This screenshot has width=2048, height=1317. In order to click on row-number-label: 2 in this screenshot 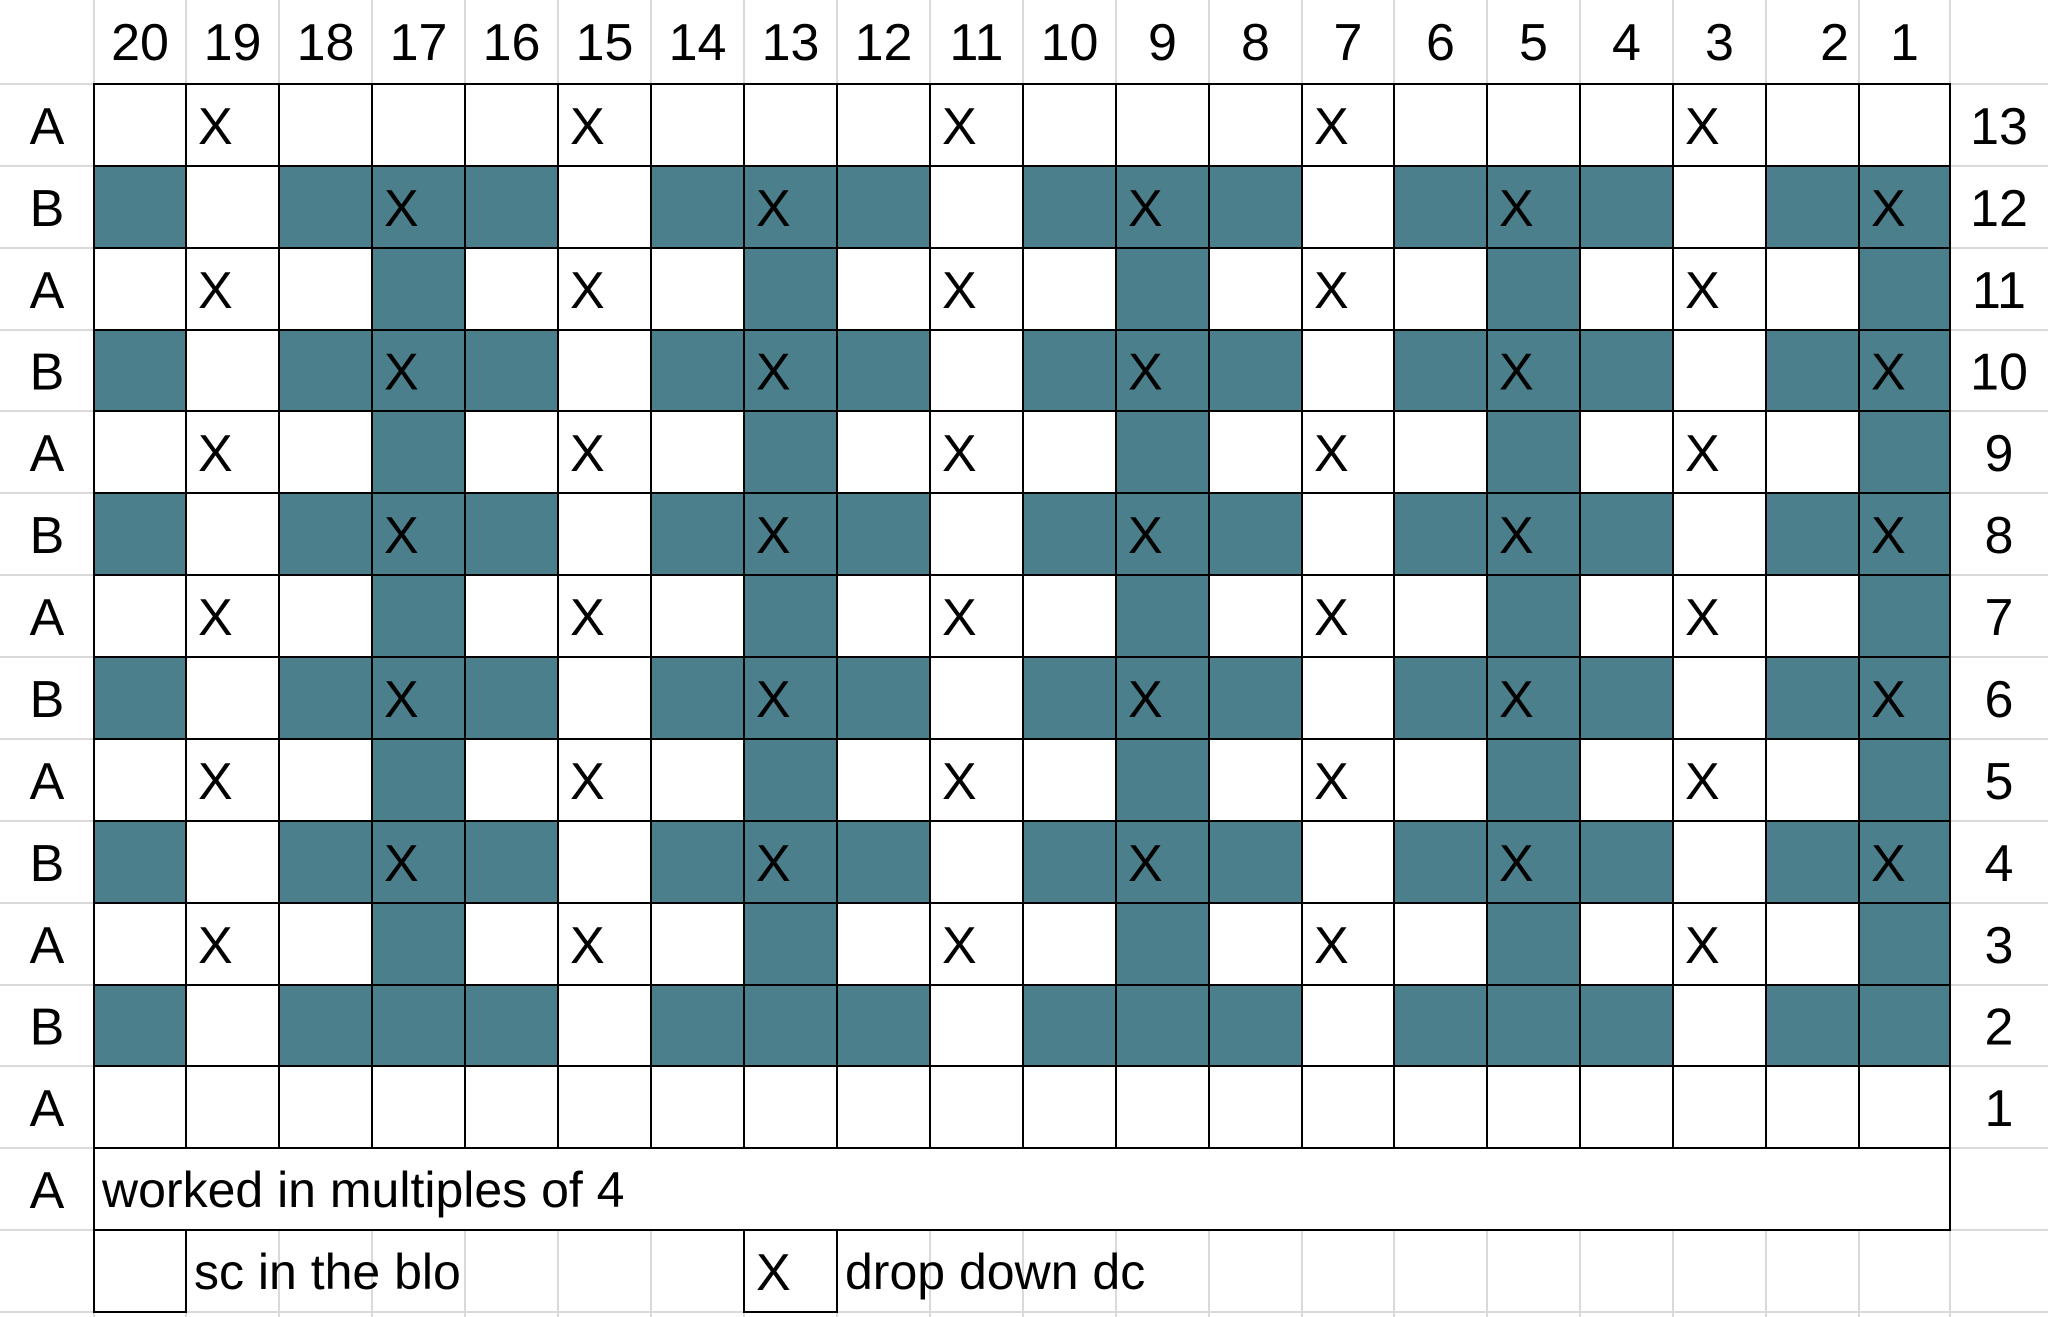, I will do `click(1999, 1028)`.